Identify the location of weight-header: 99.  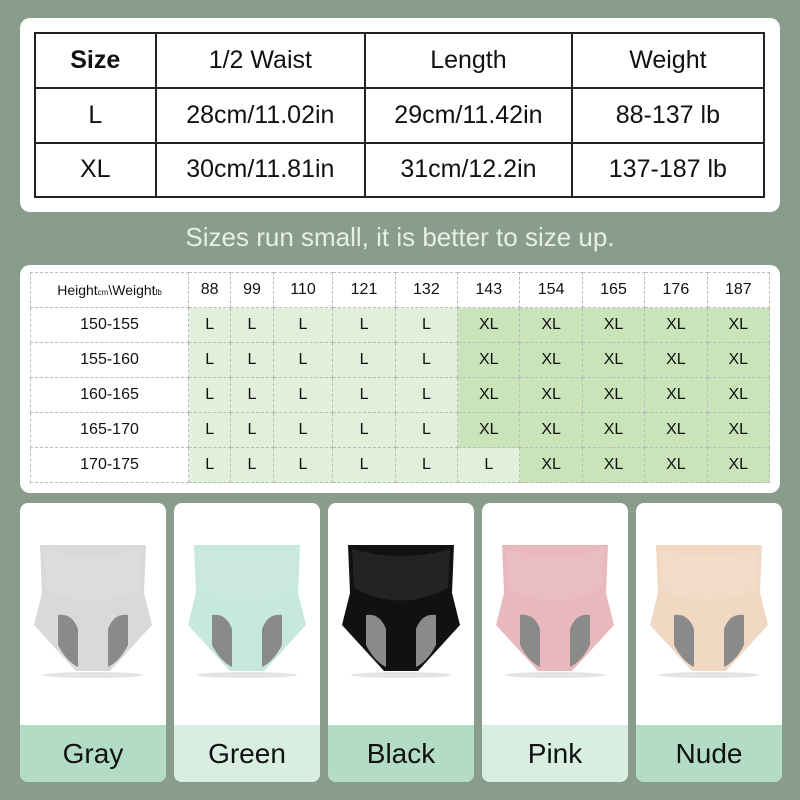
(252, 290).